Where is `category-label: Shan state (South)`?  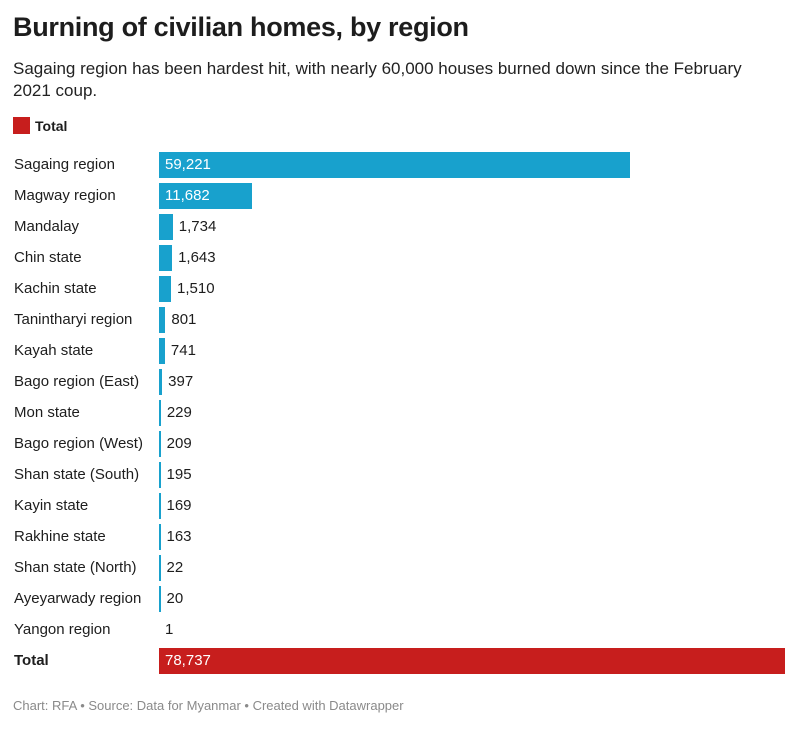
category-label: Shan state (South) is located at coordinates (77, 474).